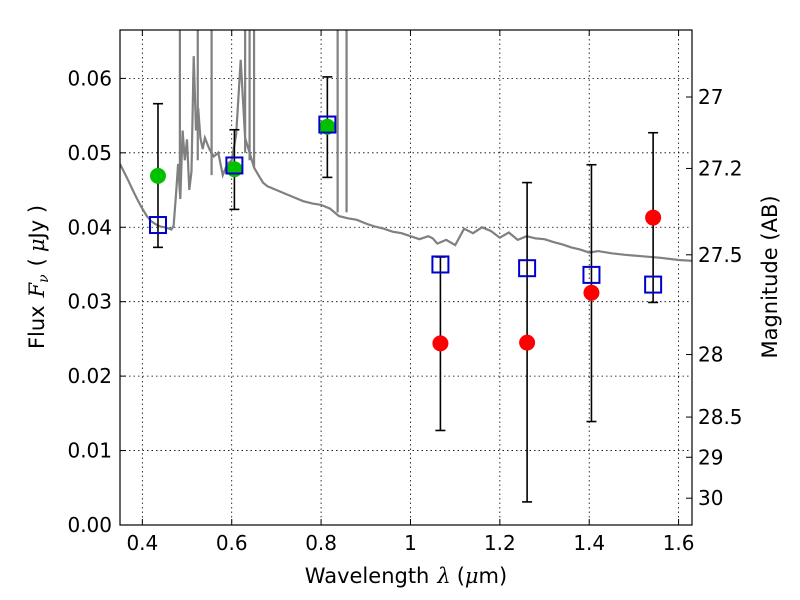 The image size is (800, 600). I want to click on y2-tick-label: 27.2, so click(720, 168).